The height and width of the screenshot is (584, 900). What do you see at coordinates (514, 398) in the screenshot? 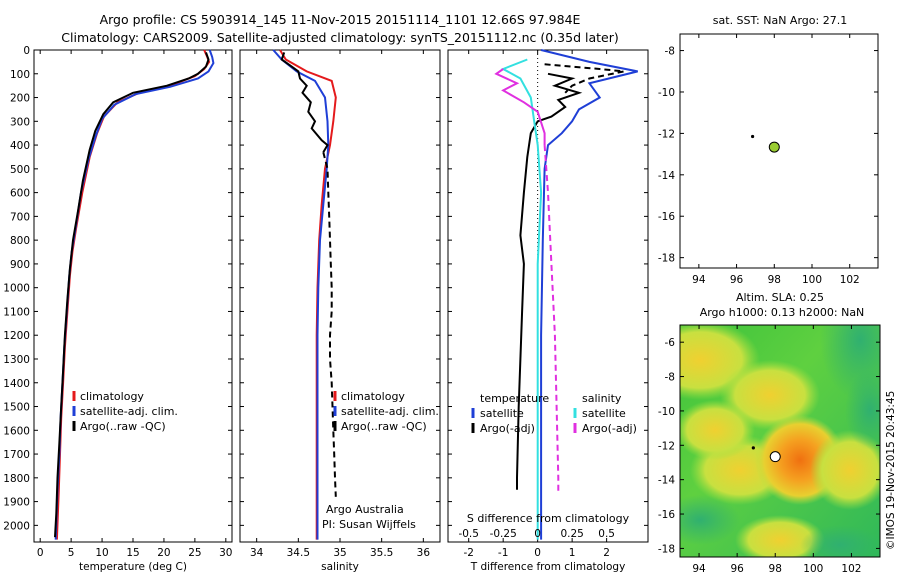
I see `legend-label: temperature` at bounding box center [514, 398].